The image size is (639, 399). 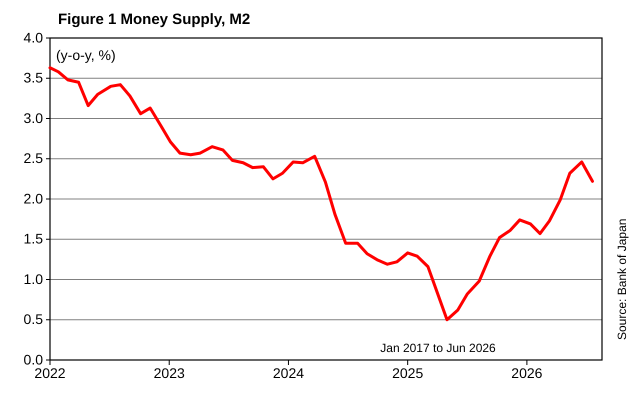 I want to click on y-tick-label: 3.5, so click(x=34, y=78).